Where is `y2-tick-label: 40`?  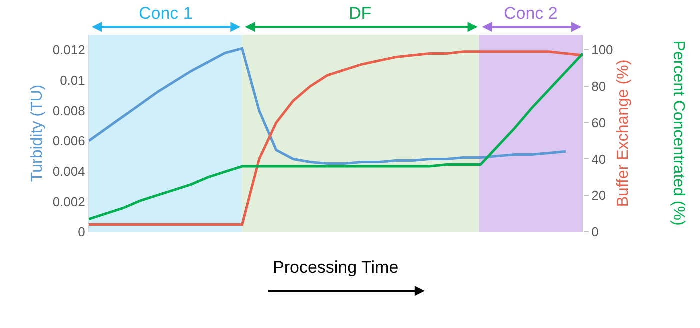
y2-tick-label: 40 is located at coordinates (599, 159).